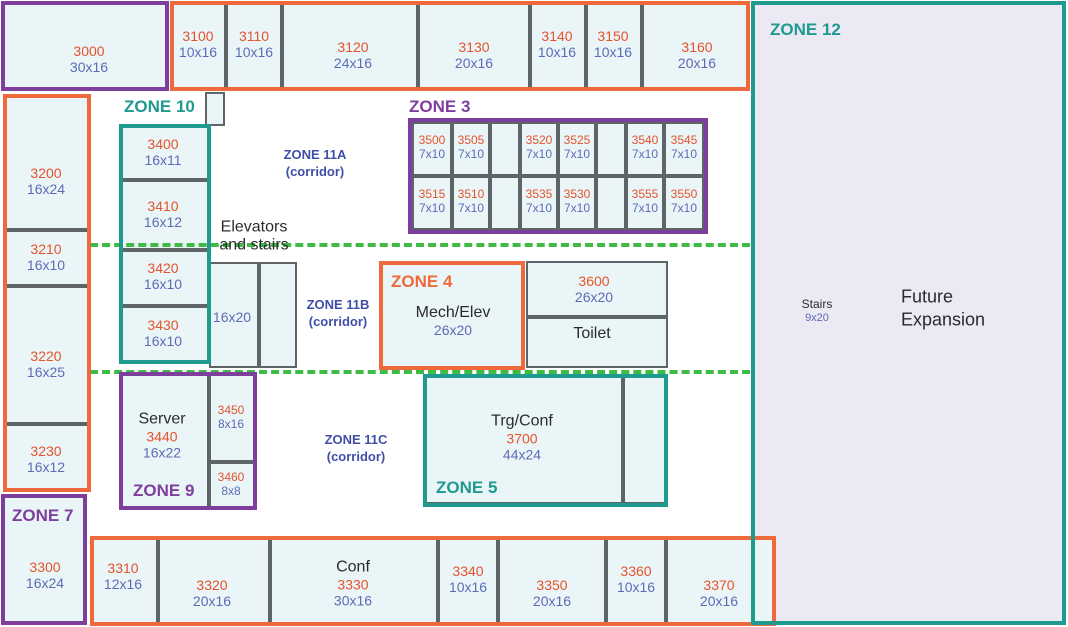 The height and width of the screenshot is (627, 1068). What do you see at coordinates (198, 35) in the screenshot?
I see `room-number: 3100` at bounding box center [198, 35].